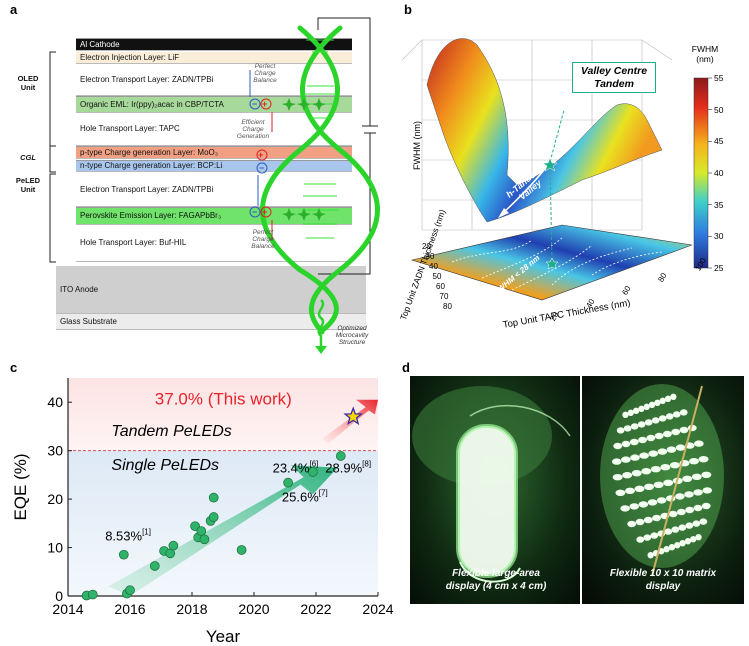 This screenshot has height=646, width=749. What do you see at coordinates (14, 367) in the screenshot?
I see `panel-letter-c: c` at bounding box center [14, 367].